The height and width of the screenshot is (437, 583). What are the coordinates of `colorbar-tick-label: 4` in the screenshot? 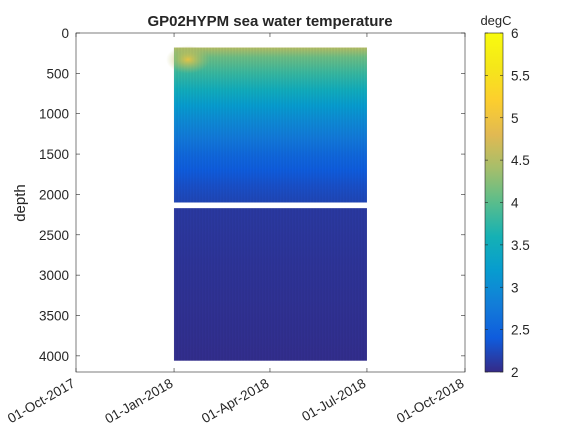 It's located at (515, 203).